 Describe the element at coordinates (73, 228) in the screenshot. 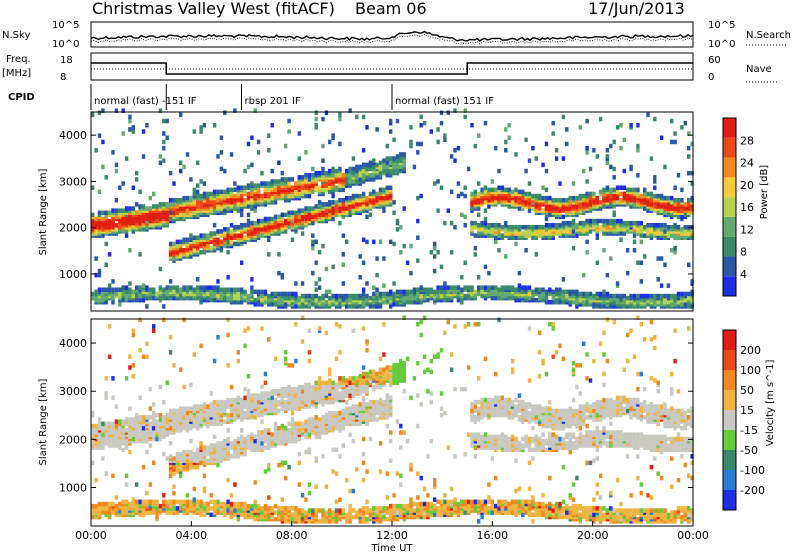

I see `ytick-label: 2000` at that location.